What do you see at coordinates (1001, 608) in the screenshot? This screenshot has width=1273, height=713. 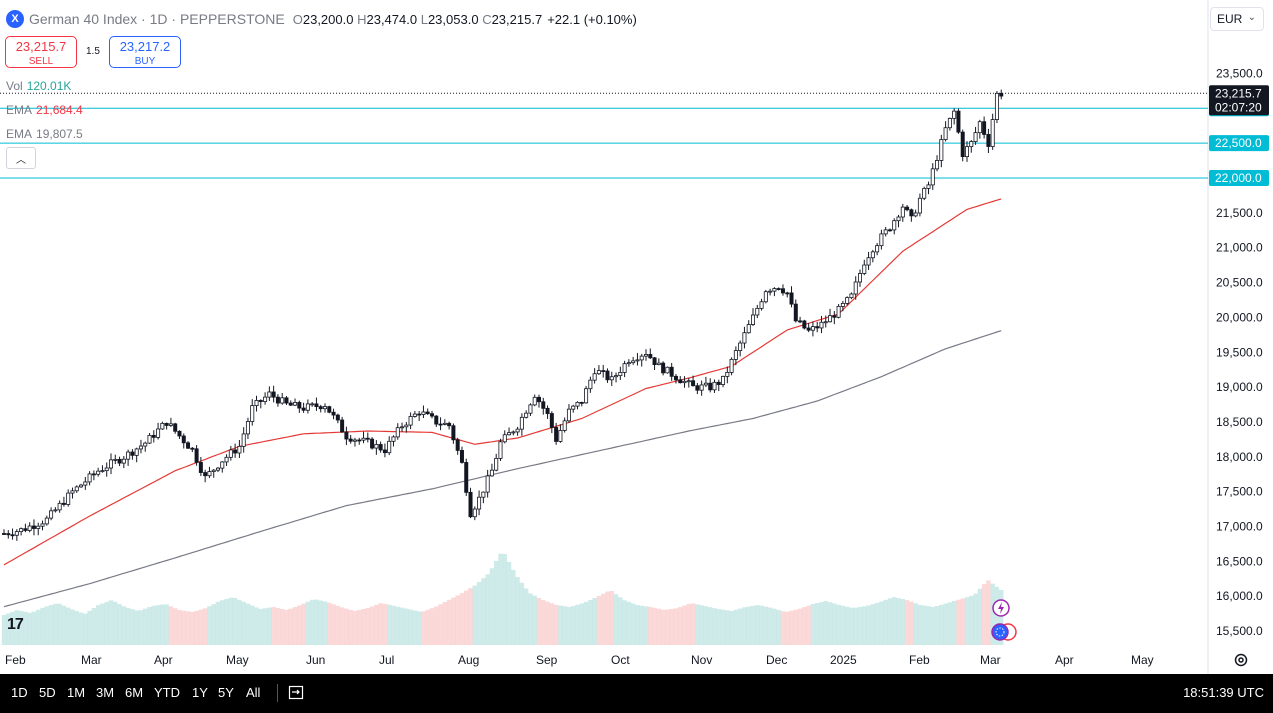 I see `lightning-icon` at bounding box center [1001, 608].